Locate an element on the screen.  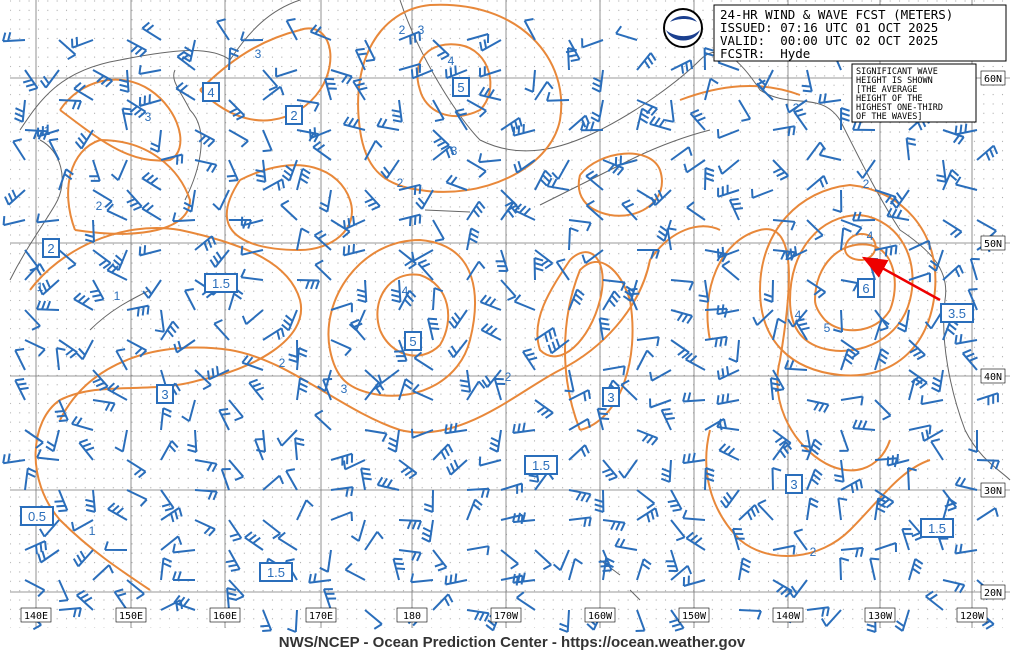
contour-label: 4 is located at coordinates (451, 61).